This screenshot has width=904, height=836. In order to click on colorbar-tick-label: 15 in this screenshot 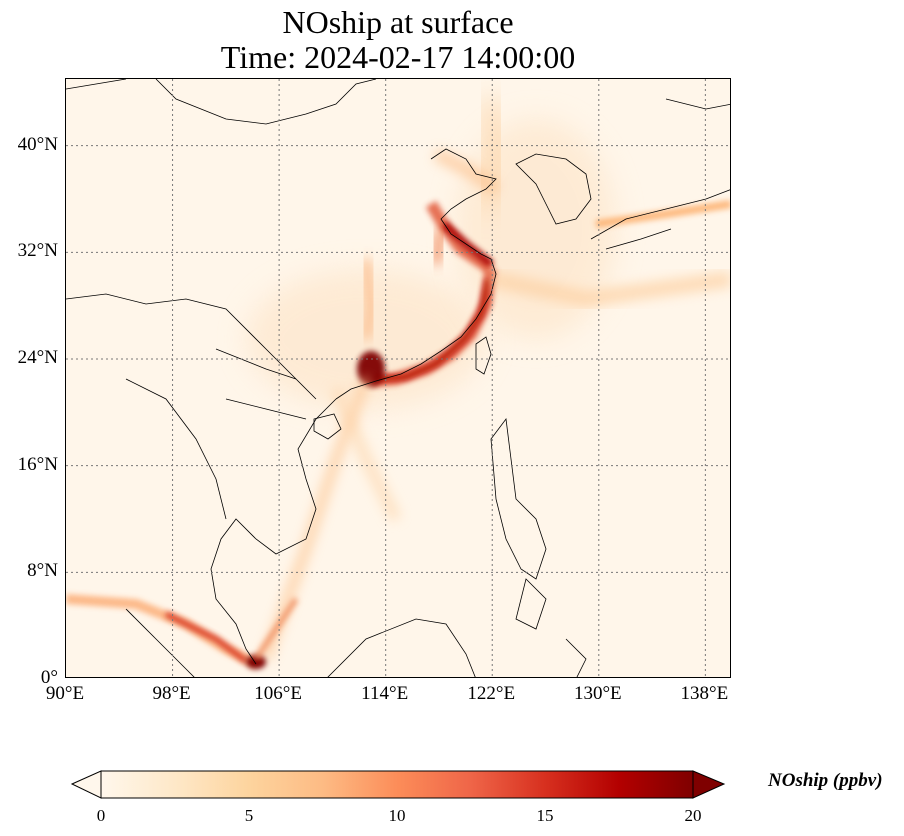, I will do `click(545, 815)`.